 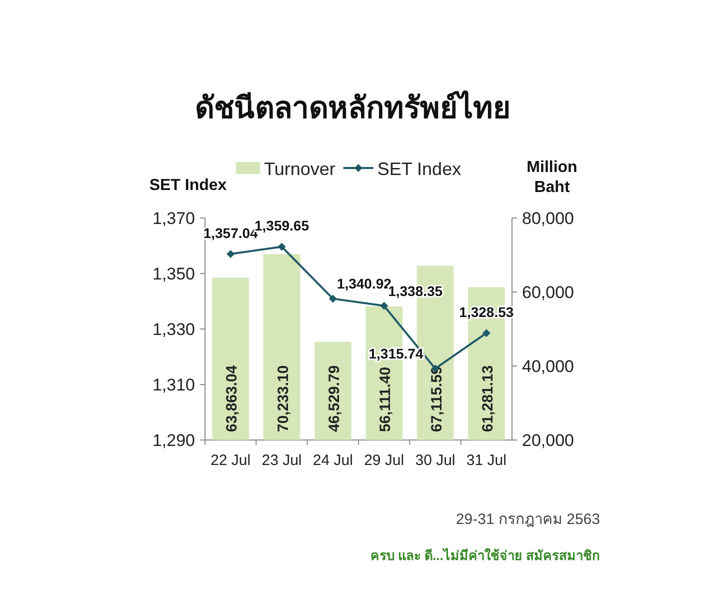 I want to click on data-label: 63,863.04, so click(x=232, y=398).